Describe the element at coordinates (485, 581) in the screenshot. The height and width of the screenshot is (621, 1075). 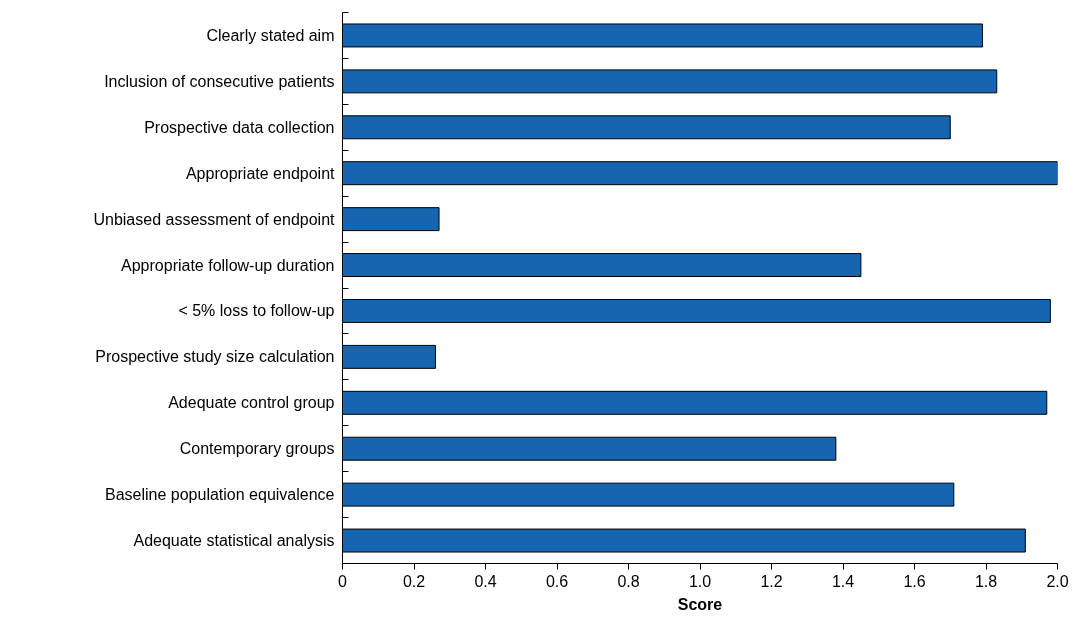
I see `x-tick-label: 0.4` at that location.